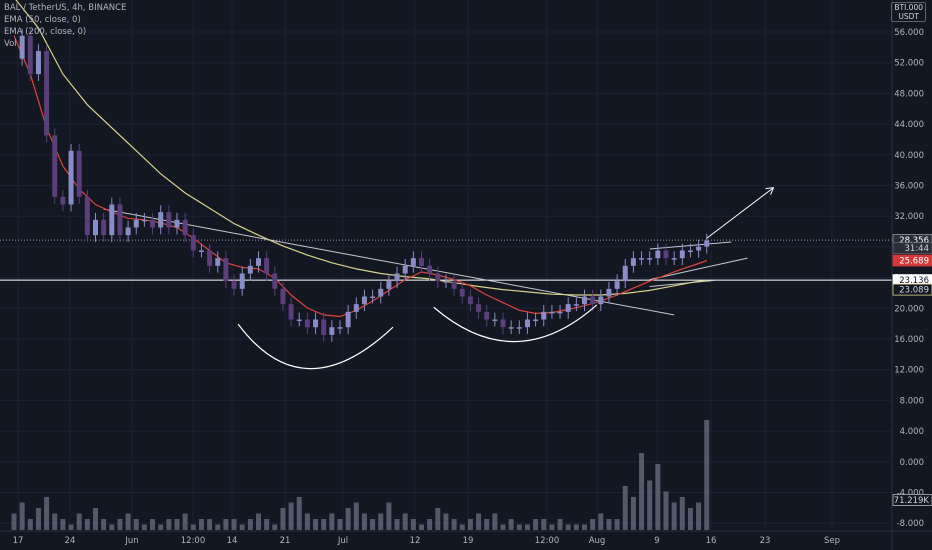  What do you see at coordinates (417, 337) in the screenshot?
I see `cup-arcs` at bounding box center [417, 337].